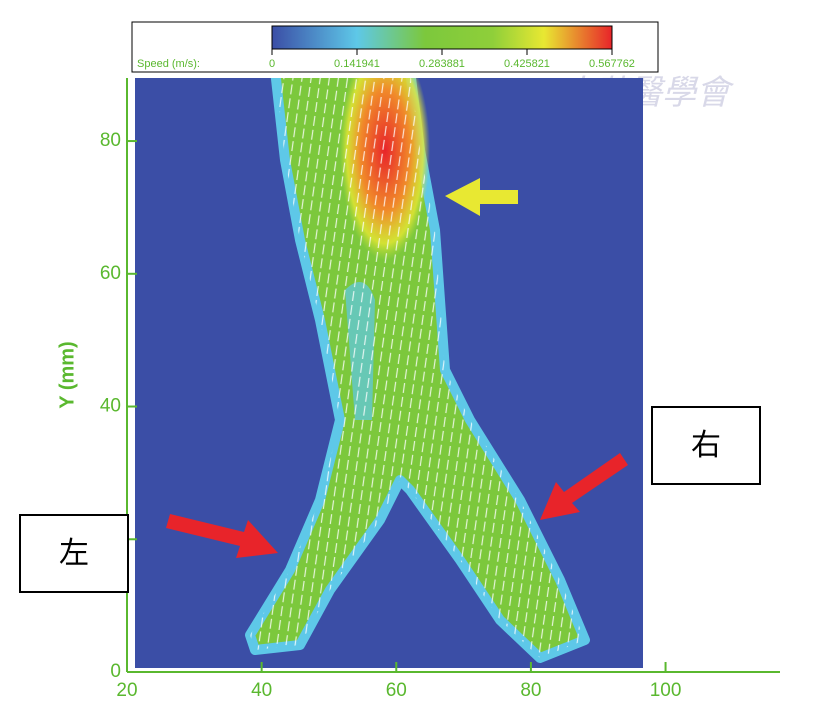 The height and width of the screenshot is (718, 822). Describe the element at coordinates (168, 64) in the screenshot. I see `colorbar-label: Speed (m/s):` at that location.